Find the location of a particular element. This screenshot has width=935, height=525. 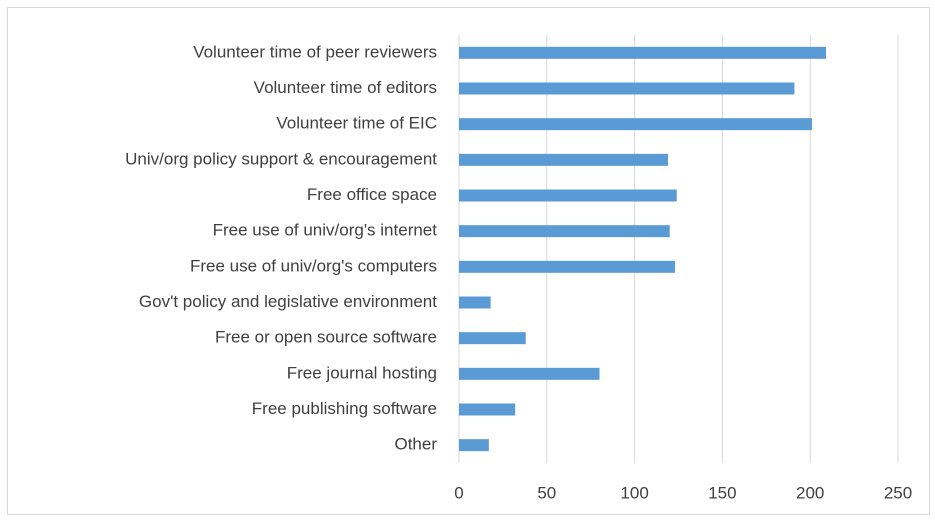

x-tick-label: 200 is located at coordinates (810, 492).